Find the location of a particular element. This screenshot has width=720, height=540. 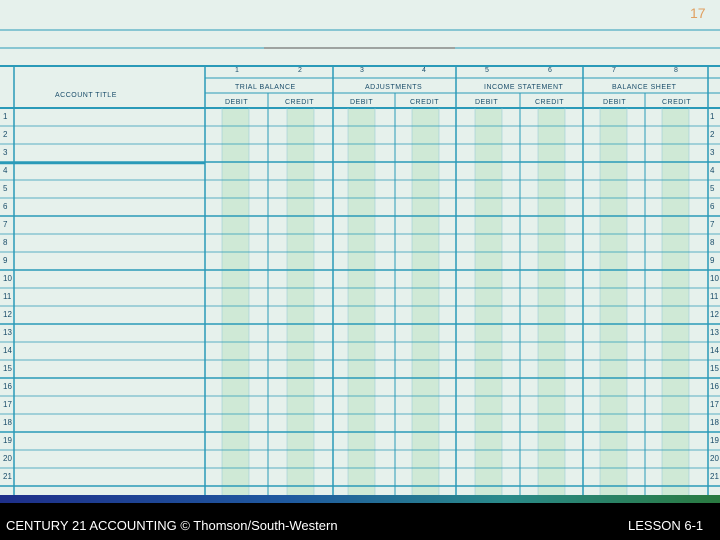

lesson-label: LESSON 6-1 is located at coordinates (666, 525).